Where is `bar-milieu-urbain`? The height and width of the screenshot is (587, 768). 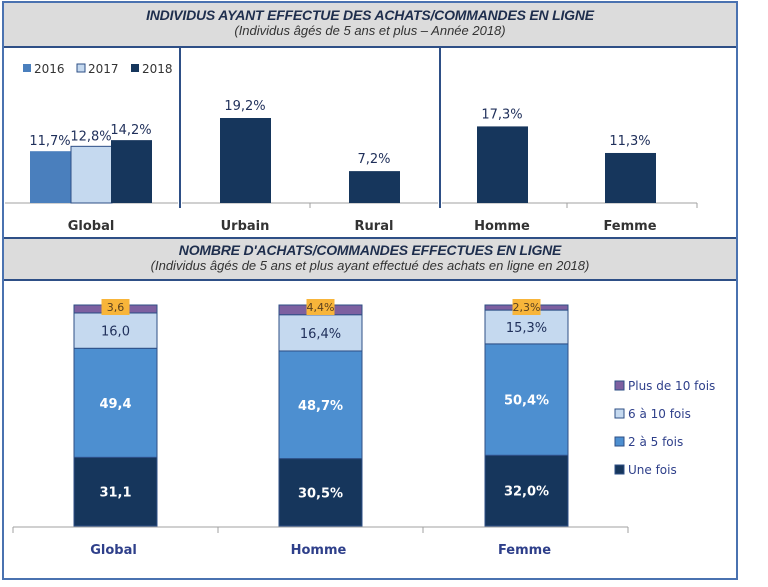
bar-milieu-urbain is located at coordinates (245, 160).